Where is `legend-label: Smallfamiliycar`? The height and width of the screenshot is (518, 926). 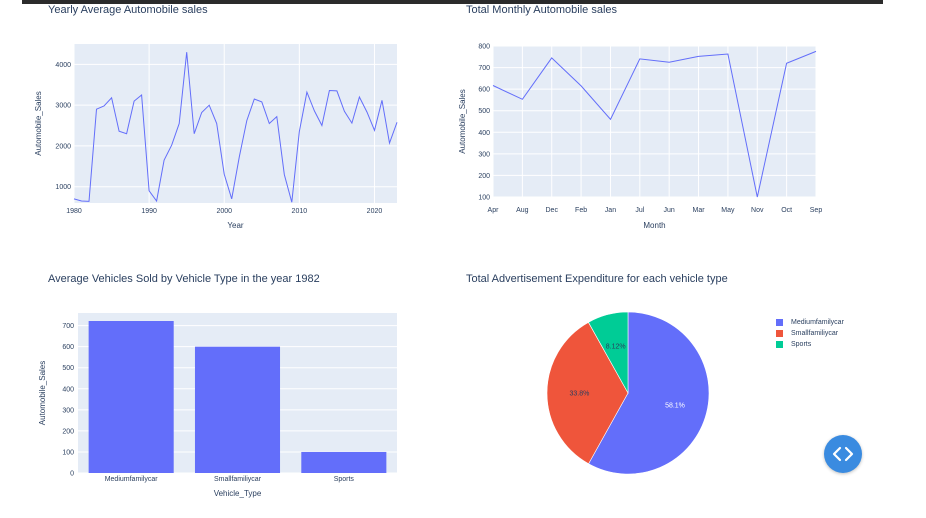 legend-label: Smallfamiliycar is located at coordinates (815, 333).